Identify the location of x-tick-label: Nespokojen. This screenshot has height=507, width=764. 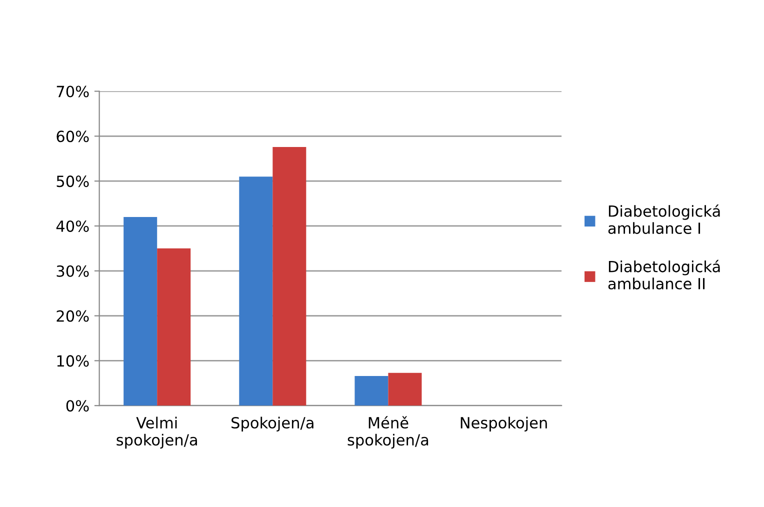
(503, 424).